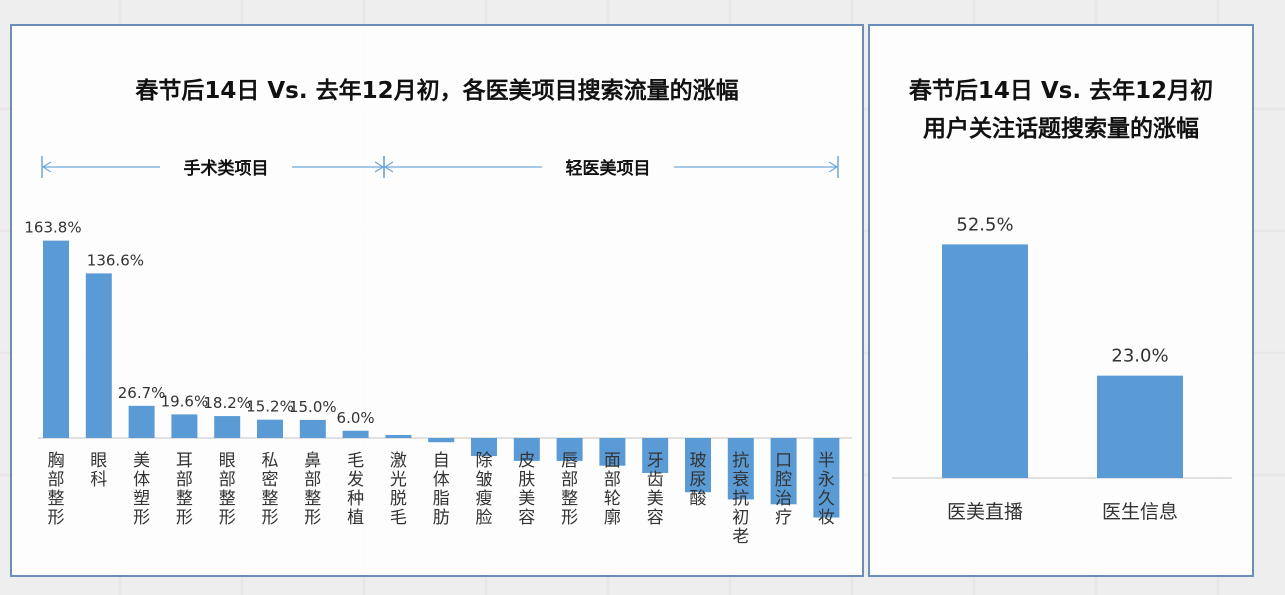 Image resolution: width=1285 pixels, height=595 pixels. I want to click on data-label-6: 15.2%, so click(270, 407).